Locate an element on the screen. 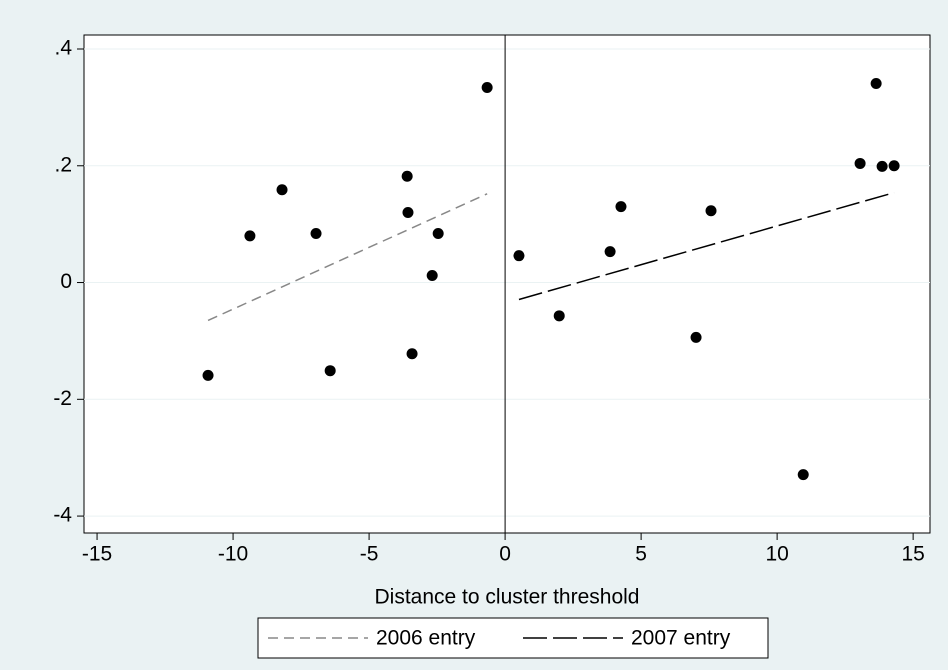 Image resolution: width=948 pixels, height=670 pixels. x-tick-label: 15 is located at coordinates (912, 554).